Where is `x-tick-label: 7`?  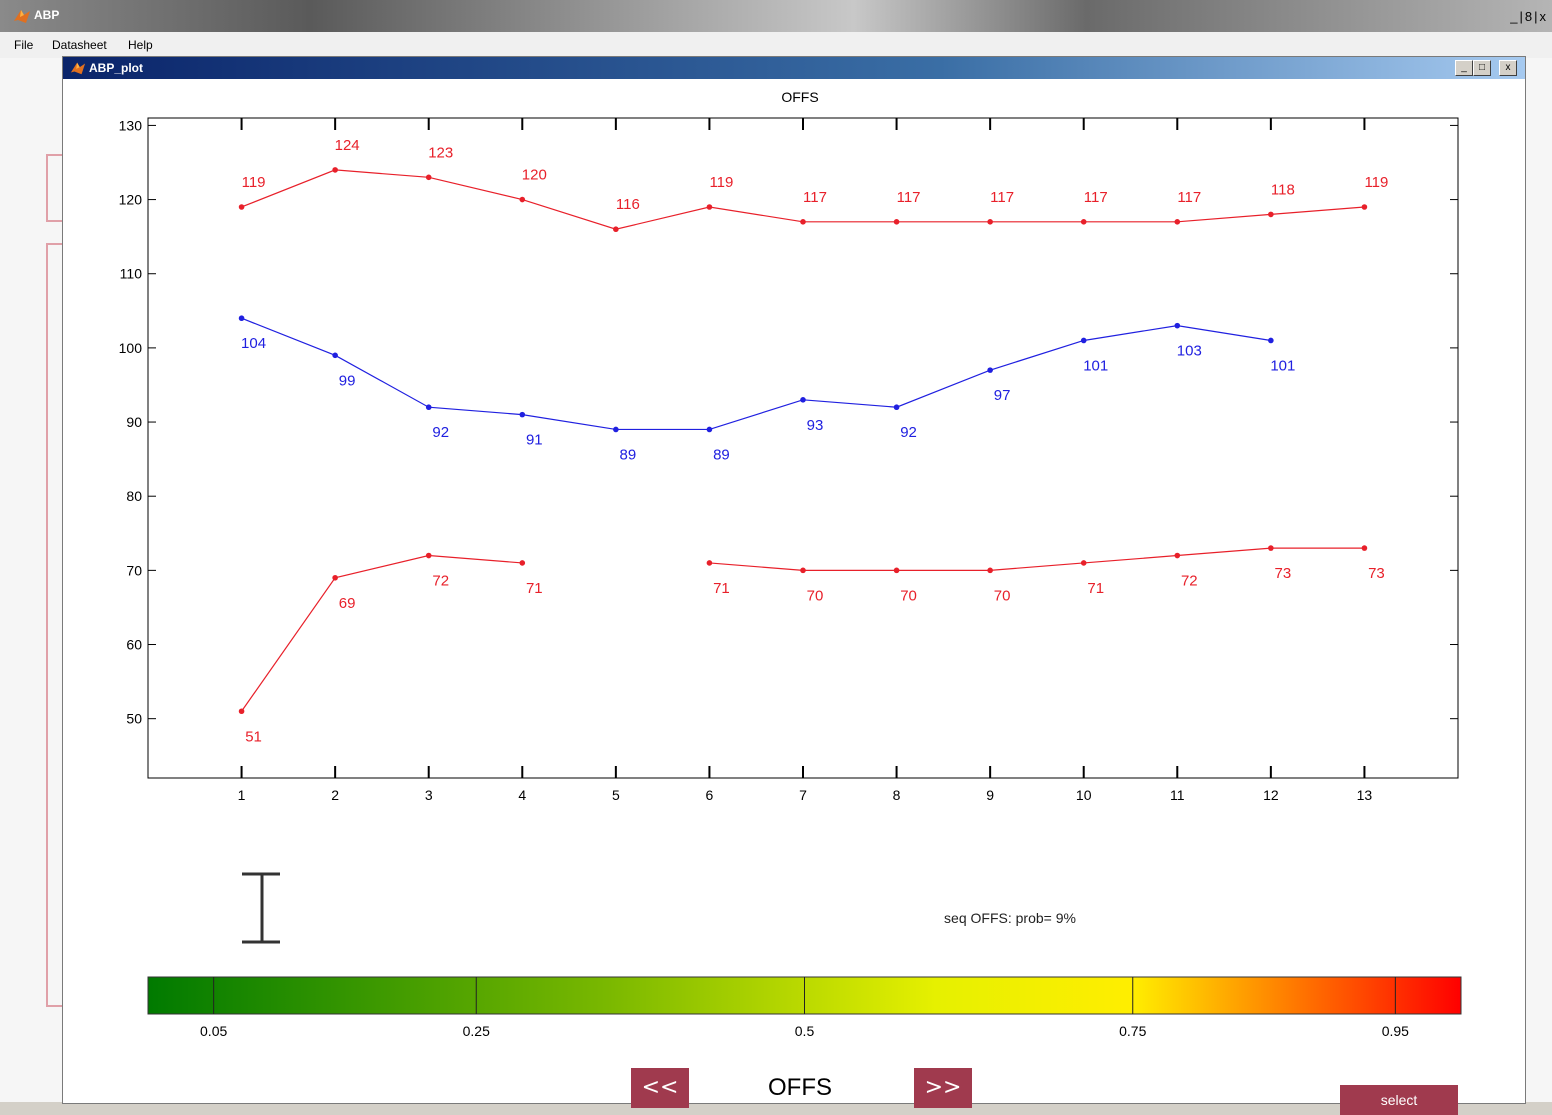
x-tick-label: 7 is located at coordinates (803, 795).